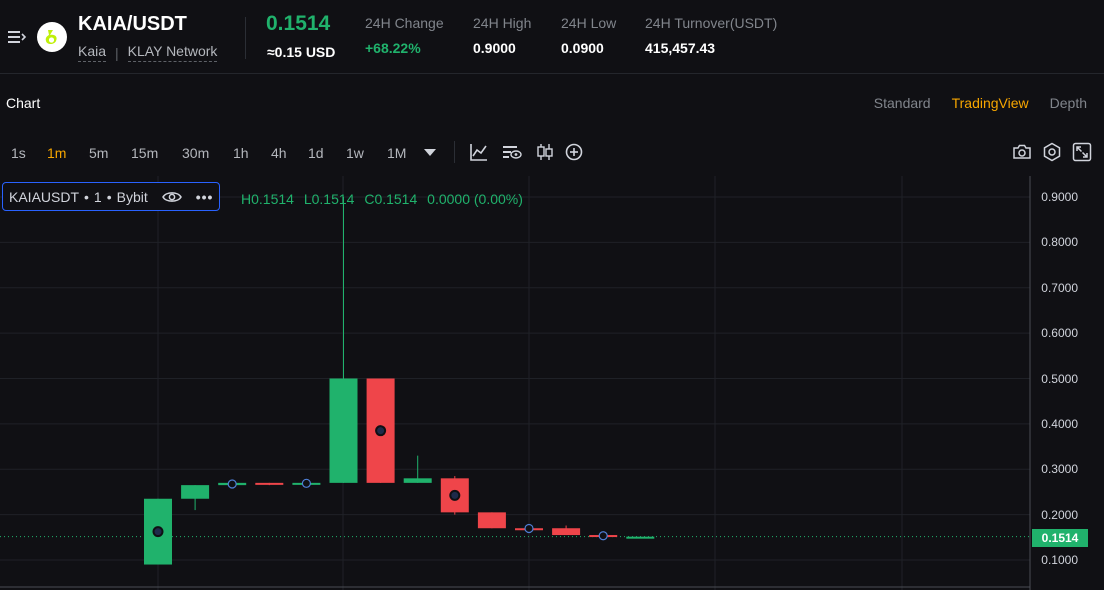  What do you see at coordinates (97, 196) in the screenshot?
I see `legend-interval: 1` at bounding box center [97, 196].